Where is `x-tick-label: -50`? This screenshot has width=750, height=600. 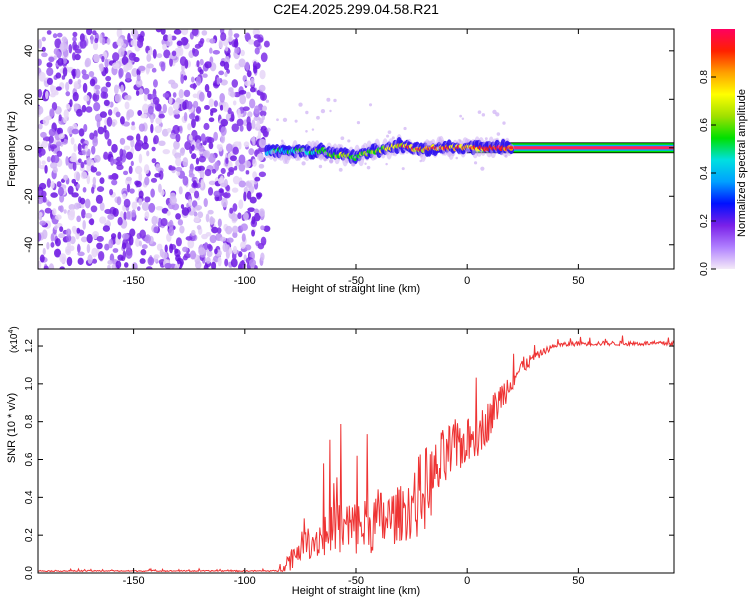 x-tick-label: -50 is located at coordinates (356, 281).